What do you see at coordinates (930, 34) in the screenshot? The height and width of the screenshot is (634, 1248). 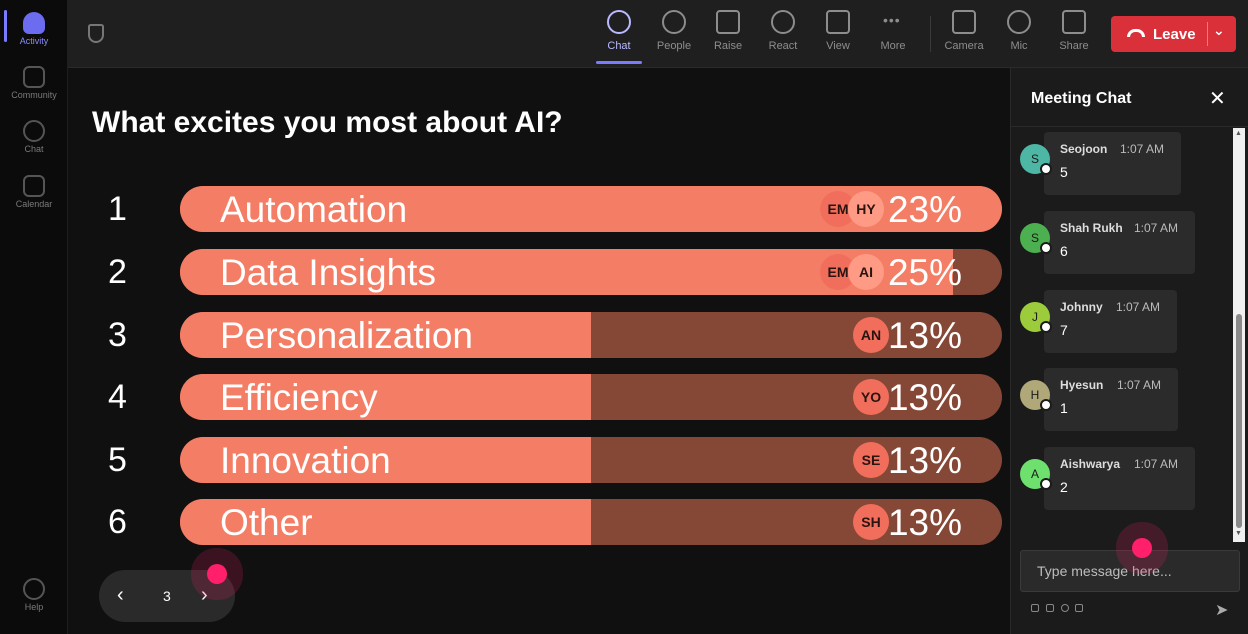 I see `toolbar-divider` at bounding box center [930, 34].